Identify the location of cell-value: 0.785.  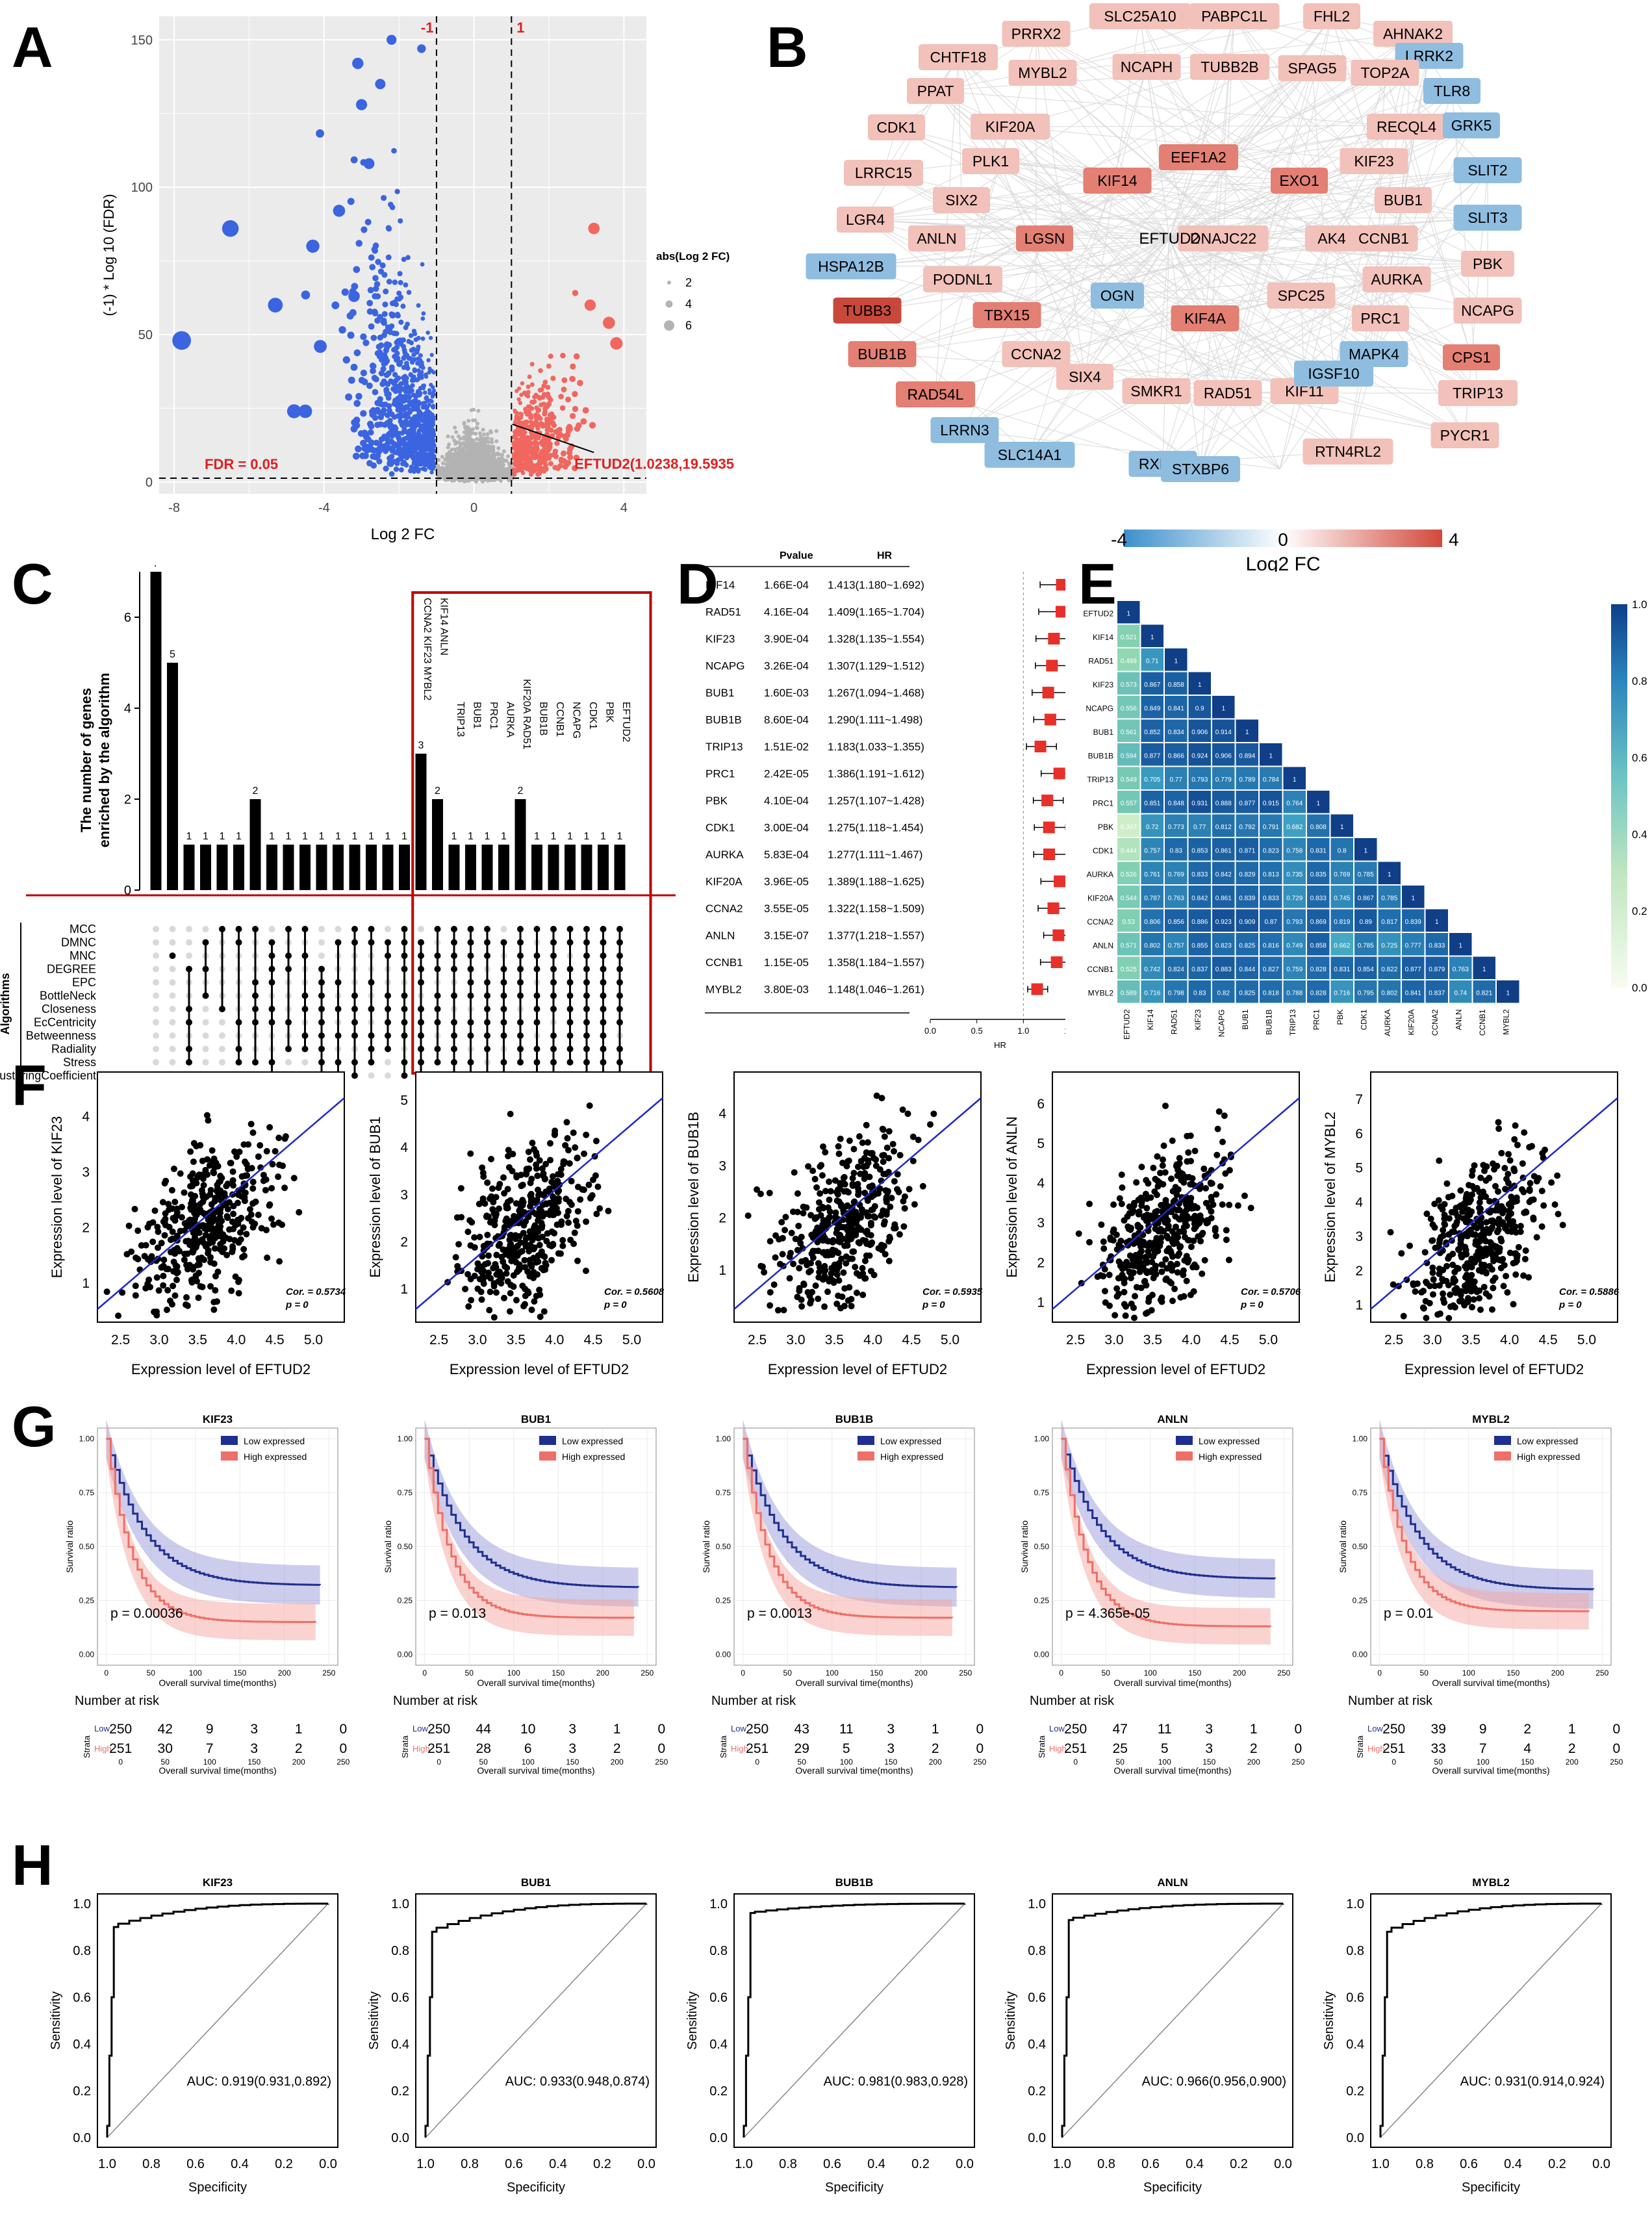
(1366, 874).